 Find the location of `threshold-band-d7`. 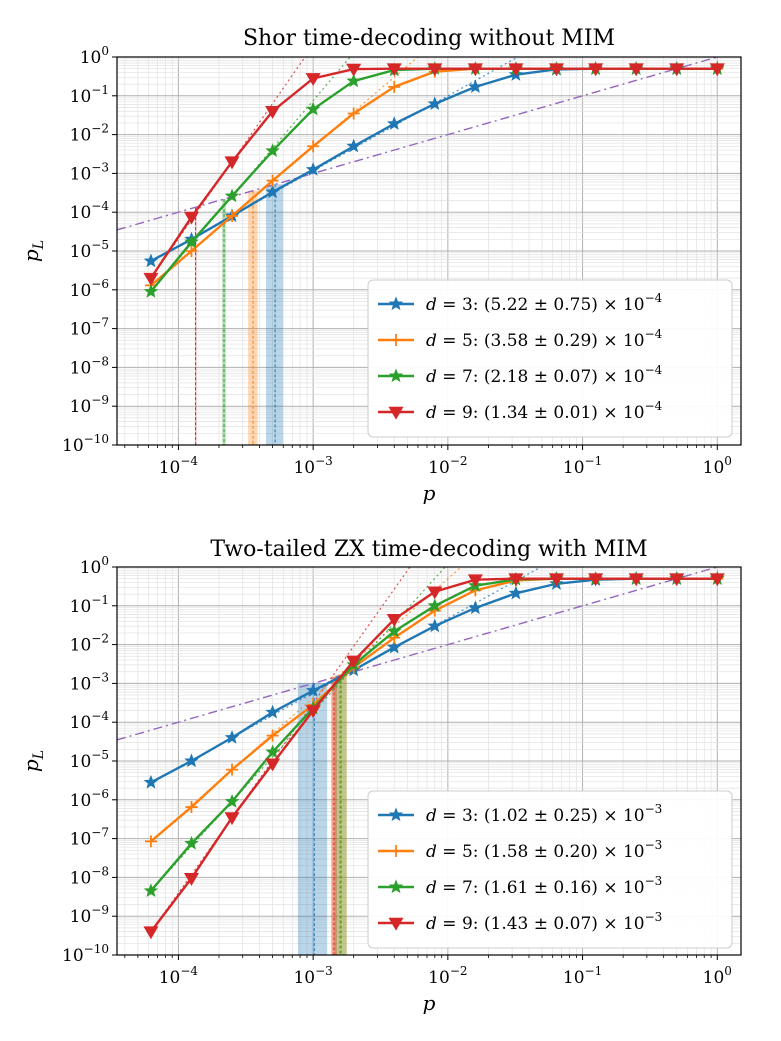

threshold-band-d7 is located at coordinates (340, 815).